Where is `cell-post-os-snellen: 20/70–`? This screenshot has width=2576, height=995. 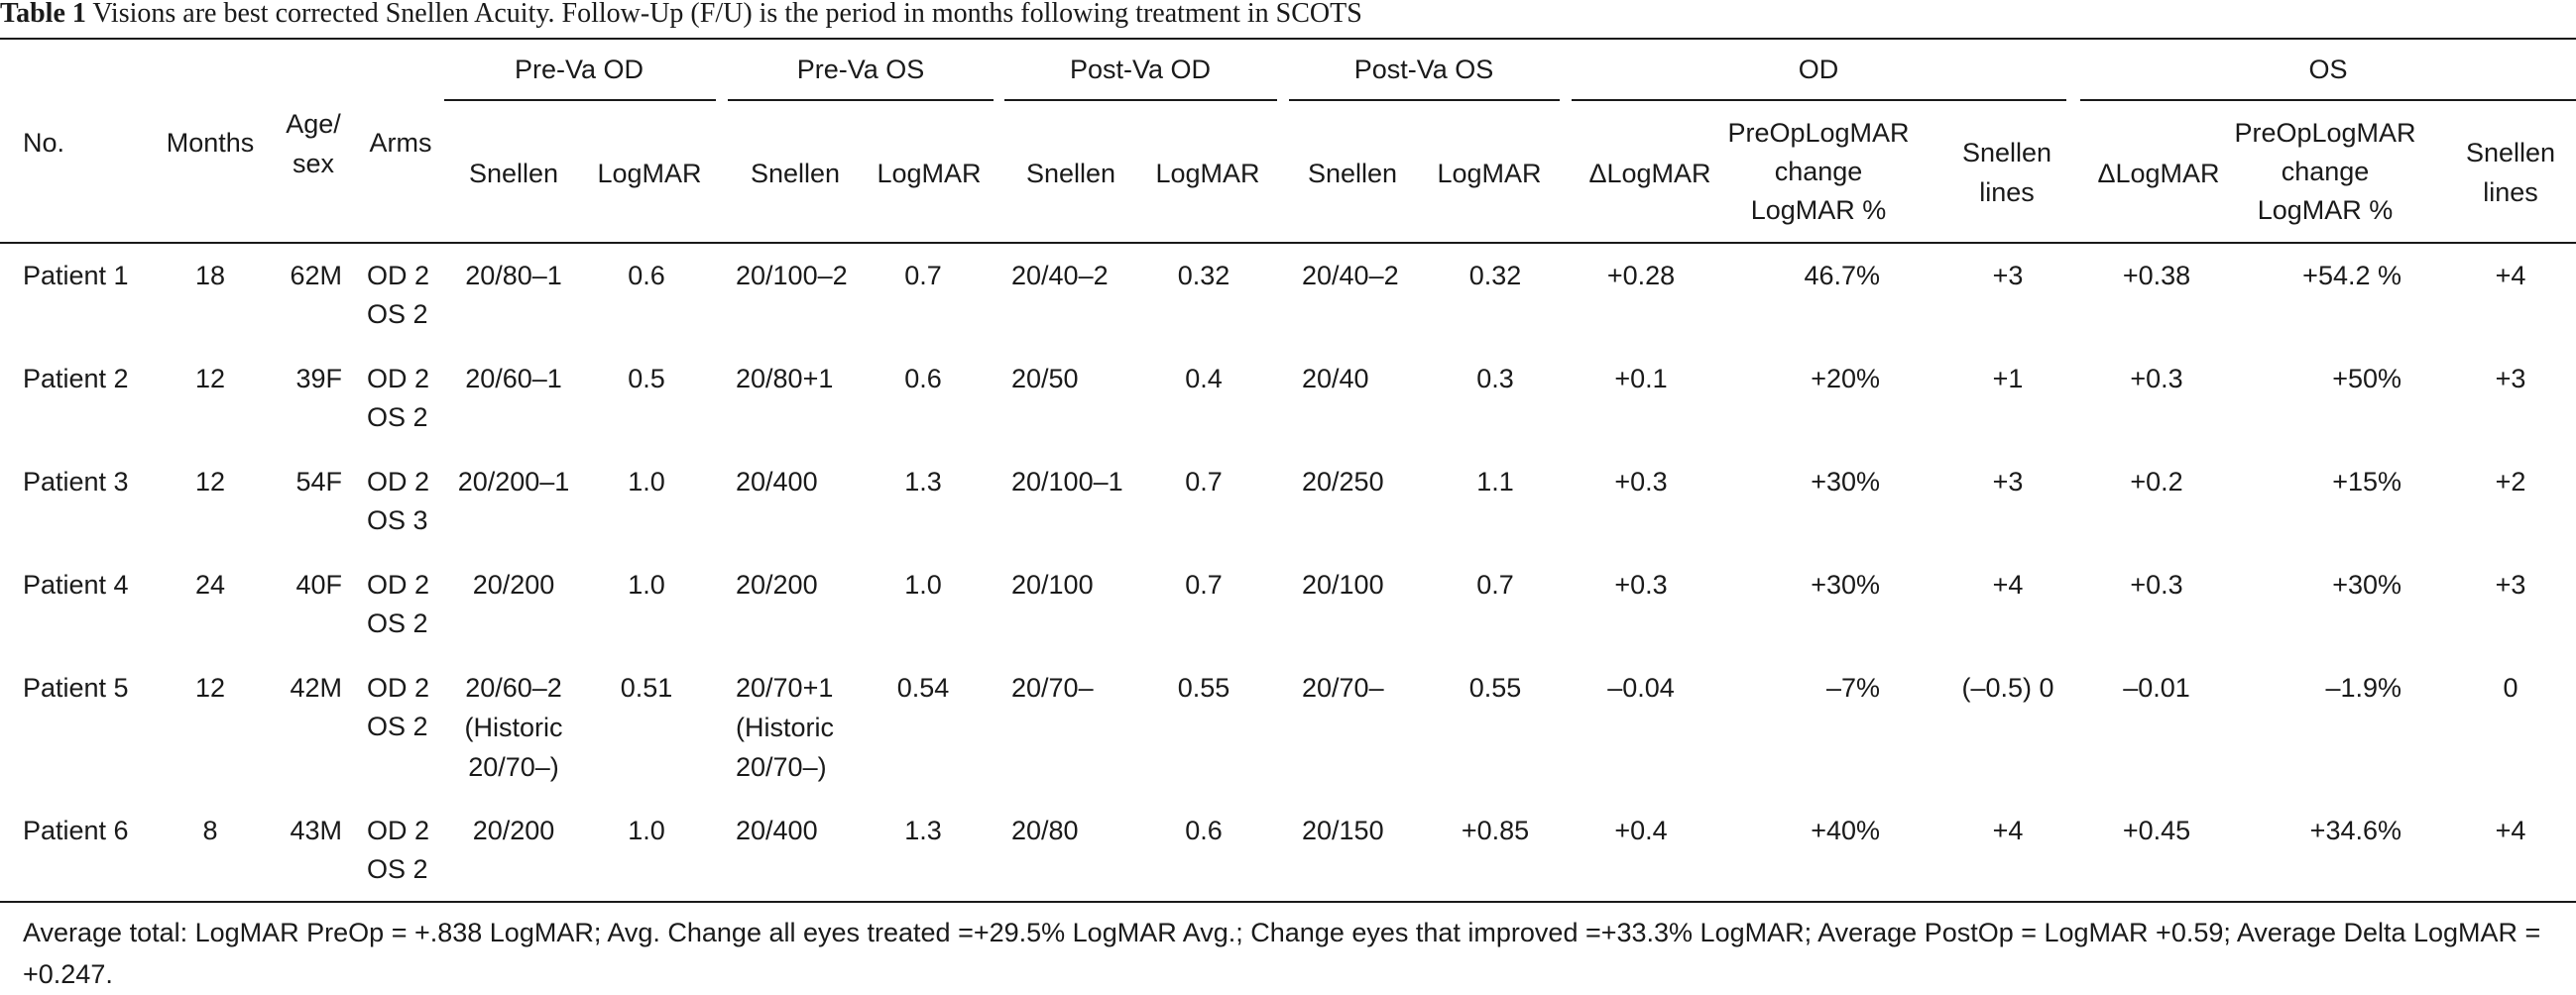
cell-post-os-snellen: 20/70– is located at coordinates (1343, 688).